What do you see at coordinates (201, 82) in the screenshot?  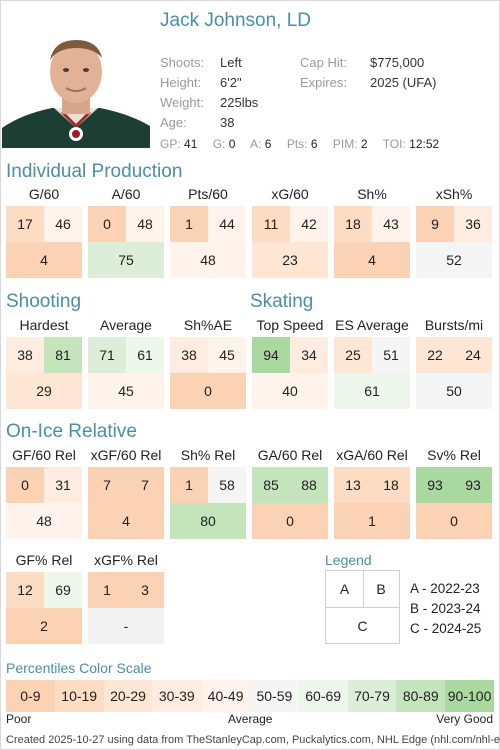 I see `height-row: Height: 6'2"` at bounding box center [201, 82].